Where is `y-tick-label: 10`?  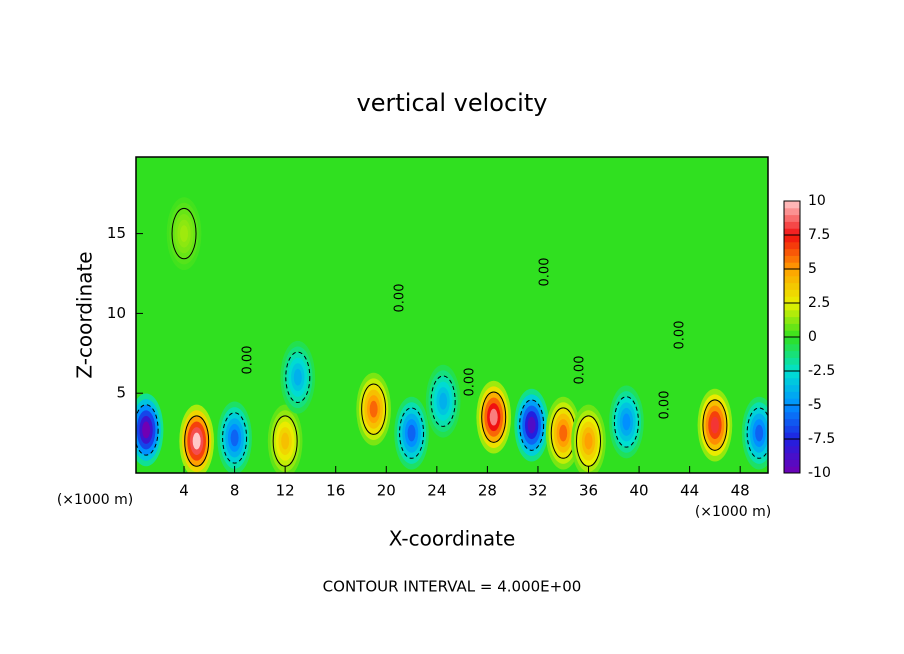
y-tick-label: 10 is located at coordinates (116, 313).